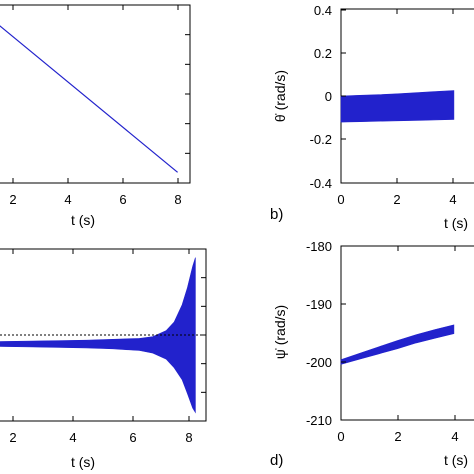 This screenshot has width=474, height=474. What do you see at coordinates (319, 246) in the screenshot?
I see `panel-d-ytick-label: -180` at bounding box center [319, 246].